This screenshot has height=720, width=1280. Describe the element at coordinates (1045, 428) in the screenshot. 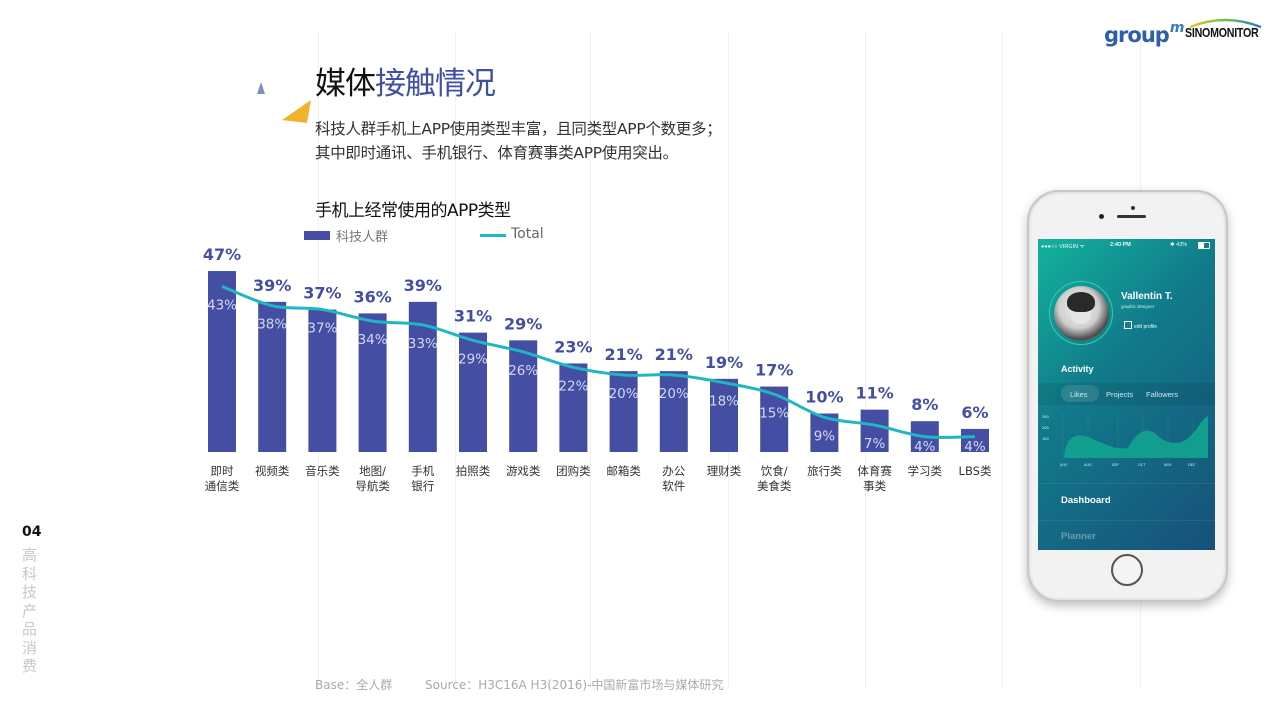

I see `svg-text: 200` at that location.